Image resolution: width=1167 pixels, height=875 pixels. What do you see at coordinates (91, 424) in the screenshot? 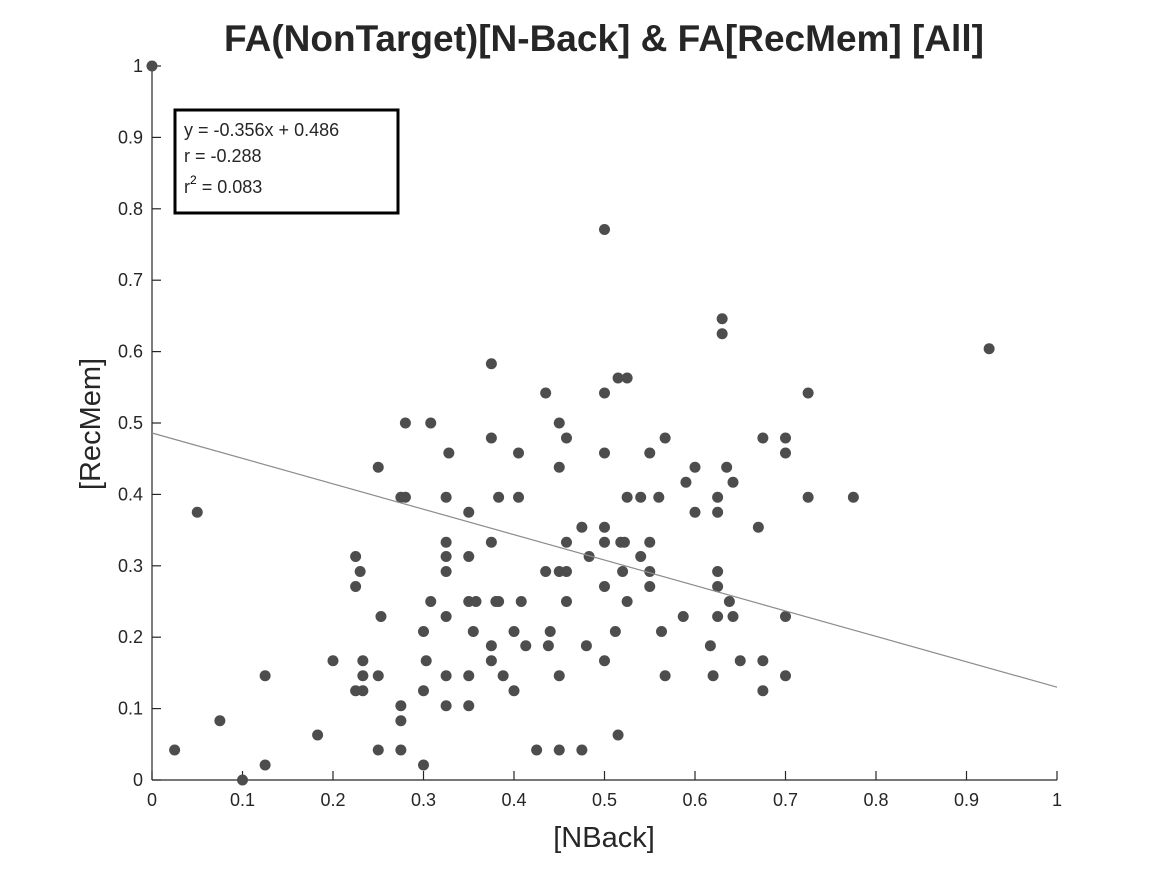
I see `y-axis-label: [RecMem]` at bounding box center [91, 424].